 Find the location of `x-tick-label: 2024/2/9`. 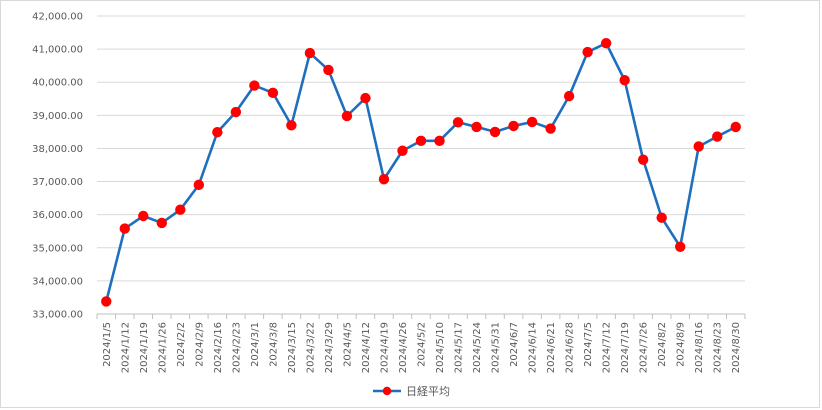

x-tick-label: 2024/2/9 is located at coordinates (199, 344).